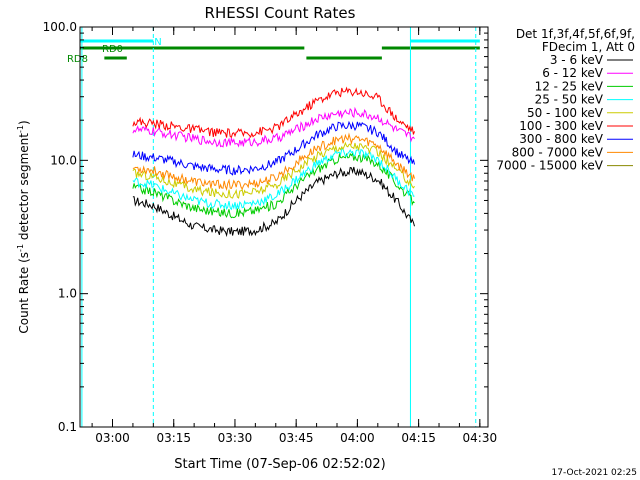  Describe the element at coordinates (565, 113) in the screenshot. I see `legend-label: 50 - 100 keV` at that location.